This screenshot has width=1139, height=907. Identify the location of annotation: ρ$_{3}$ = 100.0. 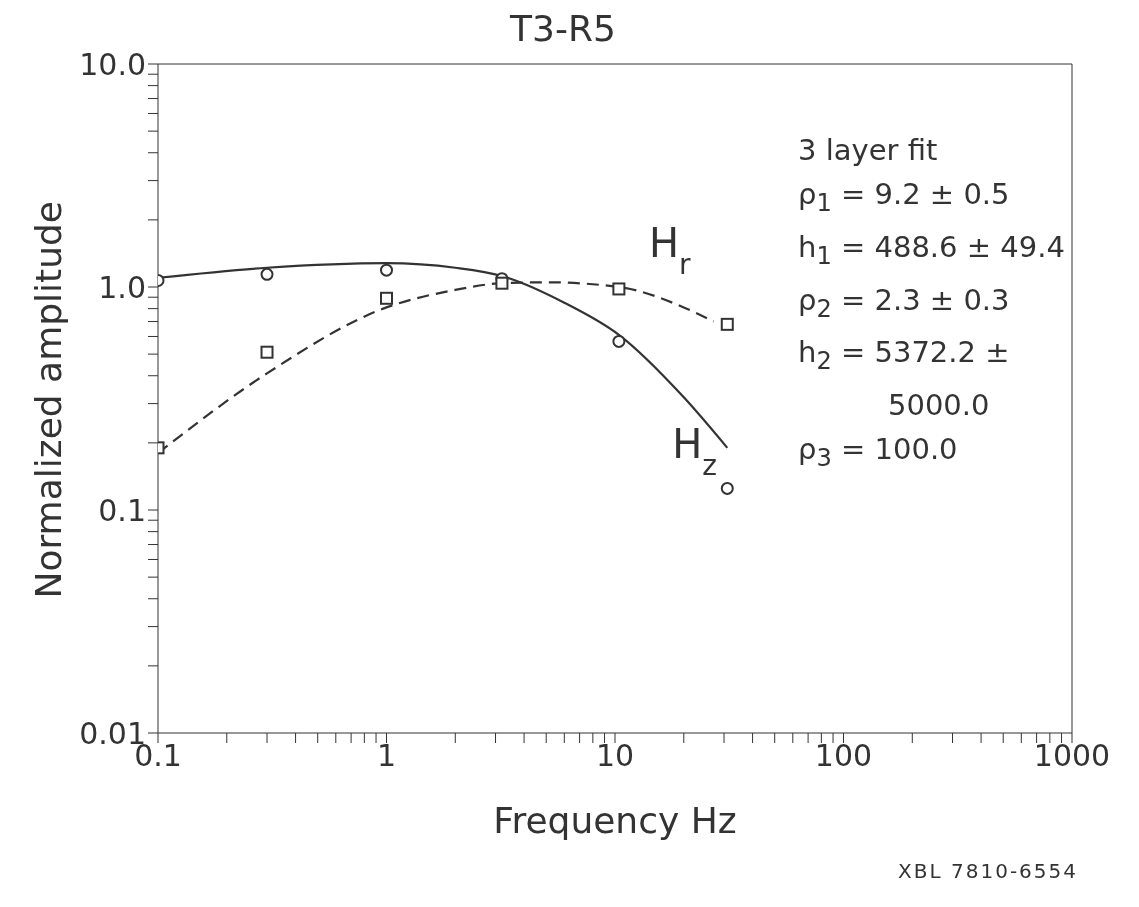
(878, 452).